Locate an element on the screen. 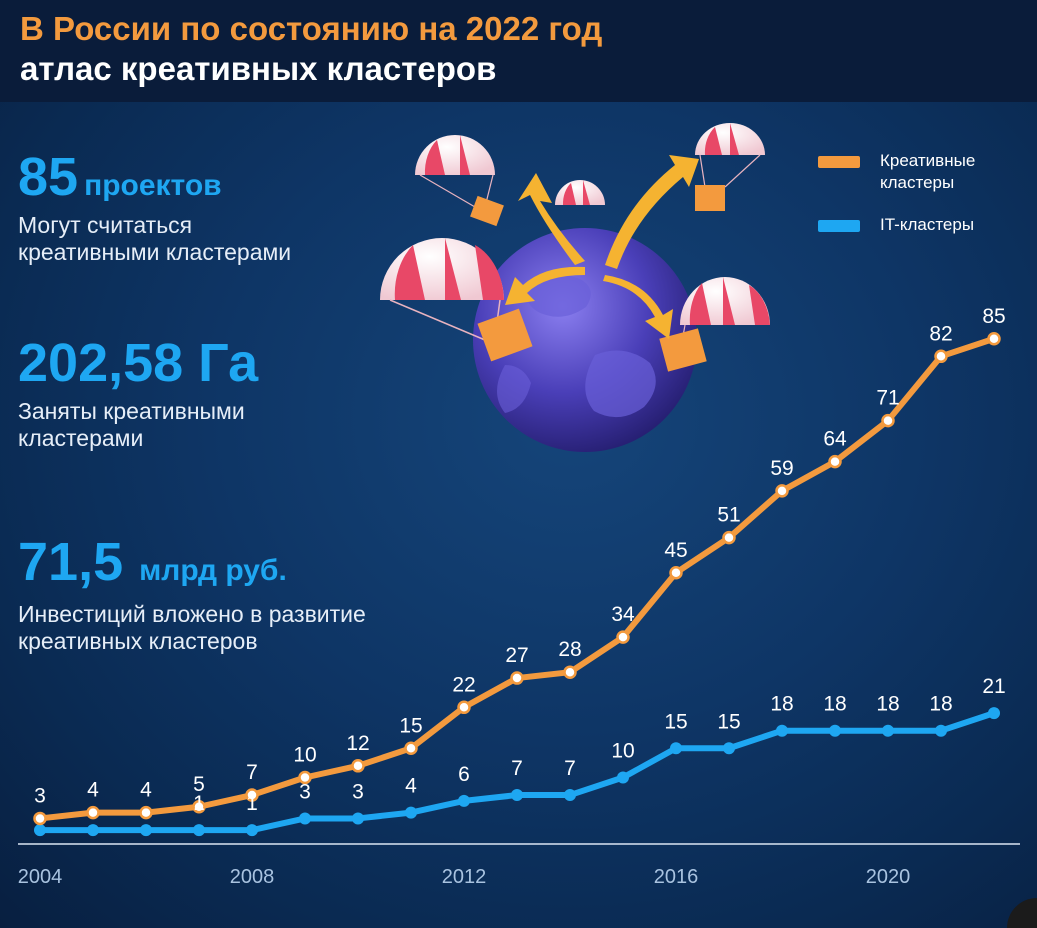  stat-area-desc-line-2: кластерами is located at coordinates (81, 438).